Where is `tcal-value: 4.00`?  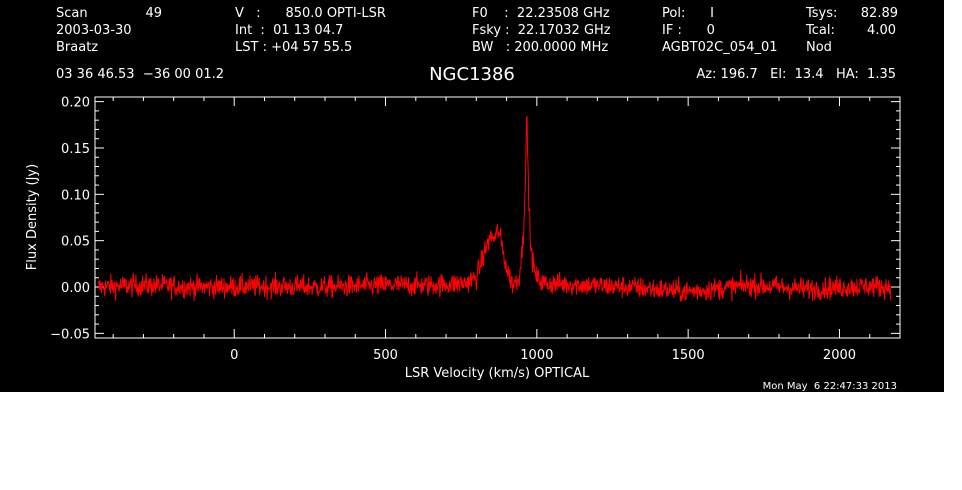 tcal-value: 4.00 is located at coordinates (881, 30).